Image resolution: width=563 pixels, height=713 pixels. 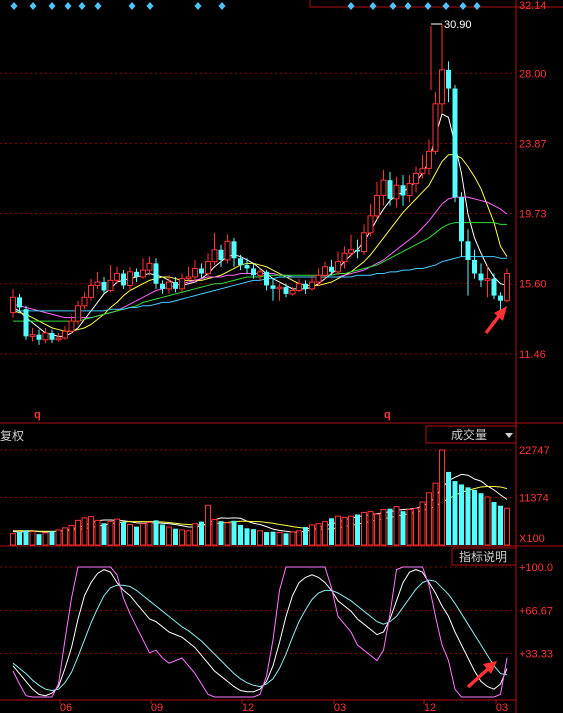 I want to click on x-tick-label: 03, so click(x=502, y=707).